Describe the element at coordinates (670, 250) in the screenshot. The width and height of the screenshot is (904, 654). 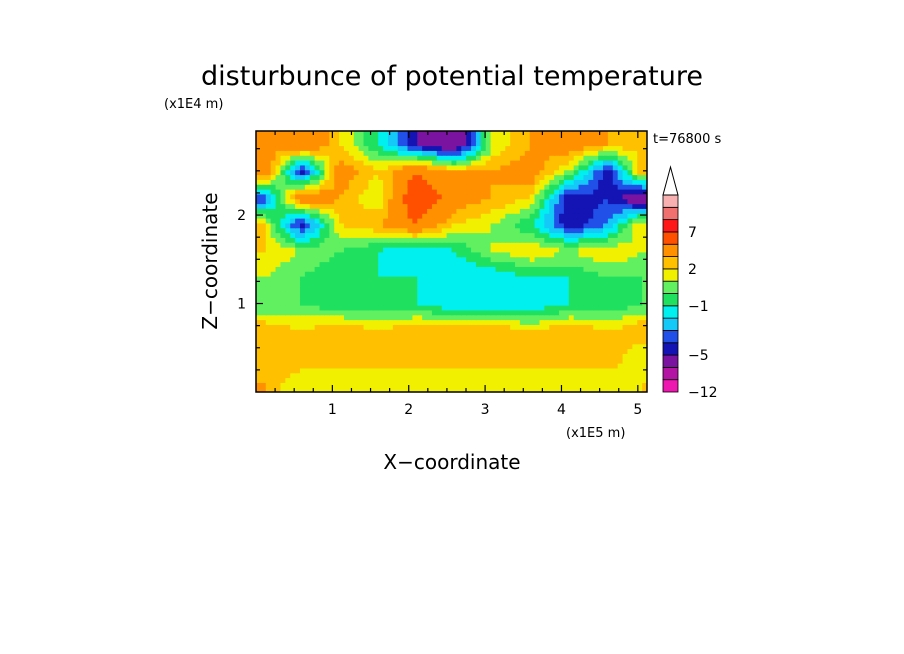
I see `colorbar-swatch` at that location.